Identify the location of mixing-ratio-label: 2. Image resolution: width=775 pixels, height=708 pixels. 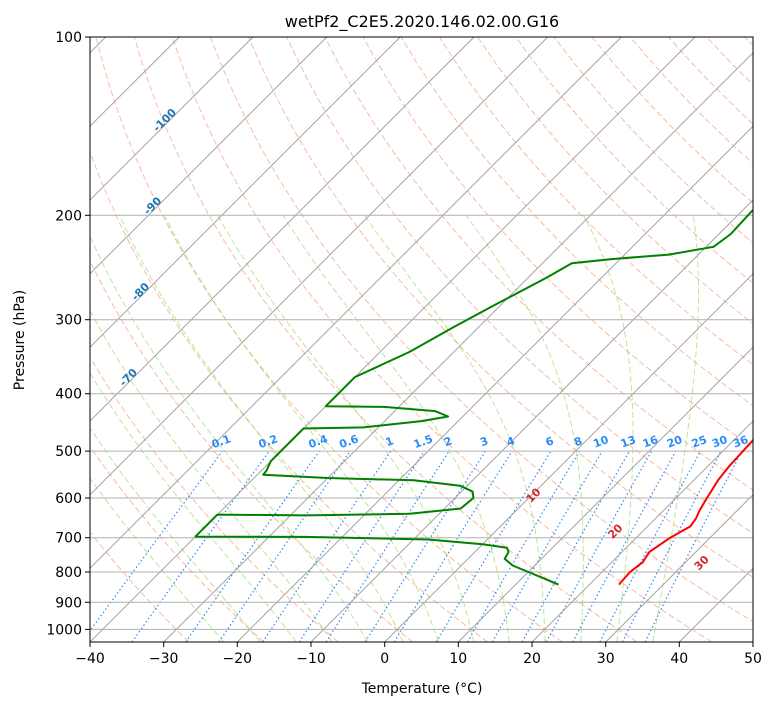
(448, 441).